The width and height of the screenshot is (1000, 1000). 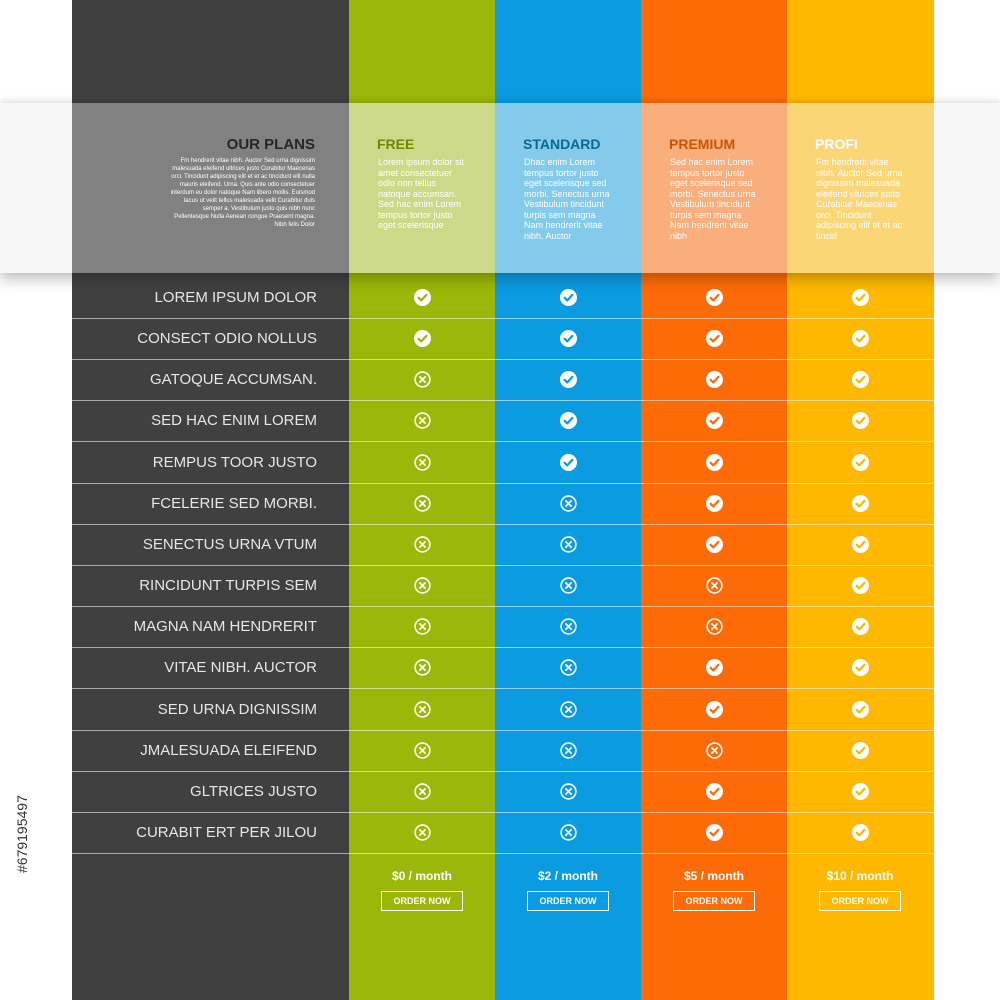 I want to click on table-row: JMALESUADA ELEIFEND, so click(x=503, y=751).